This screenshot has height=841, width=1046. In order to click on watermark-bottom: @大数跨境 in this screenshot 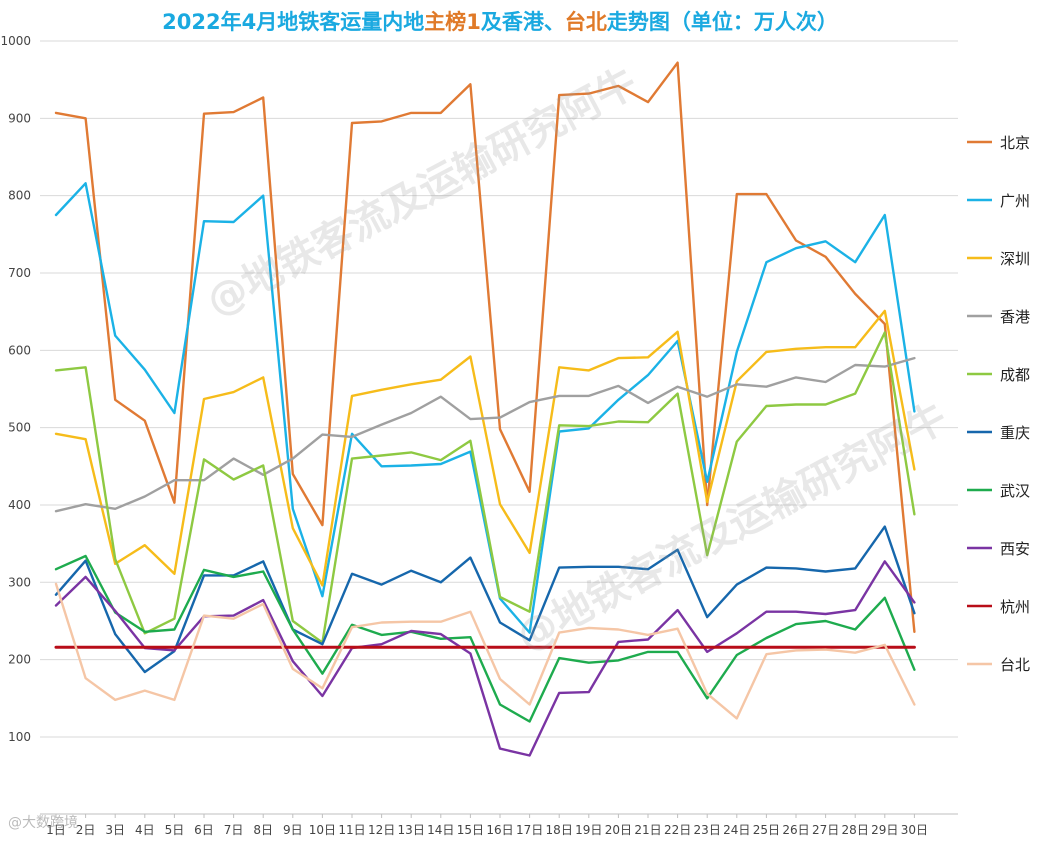, I will do `click(43, 823)`.